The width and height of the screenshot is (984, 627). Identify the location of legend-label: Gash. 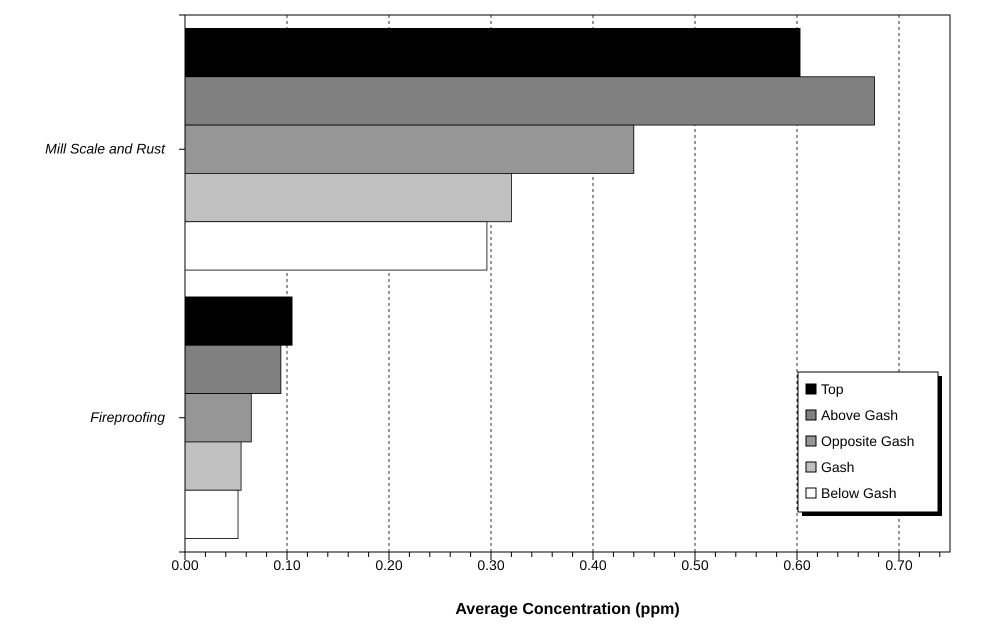
(837, 467).